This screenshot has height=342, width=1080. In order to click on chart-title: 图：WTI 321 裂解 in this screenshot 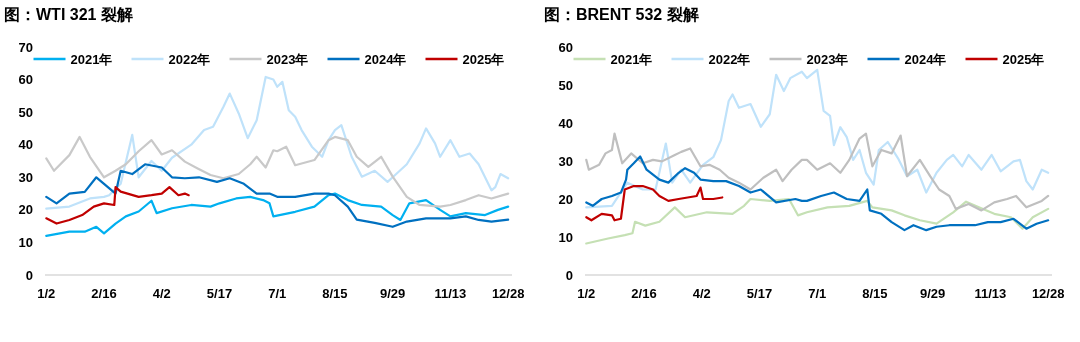, I will do `click(68, 14)`.